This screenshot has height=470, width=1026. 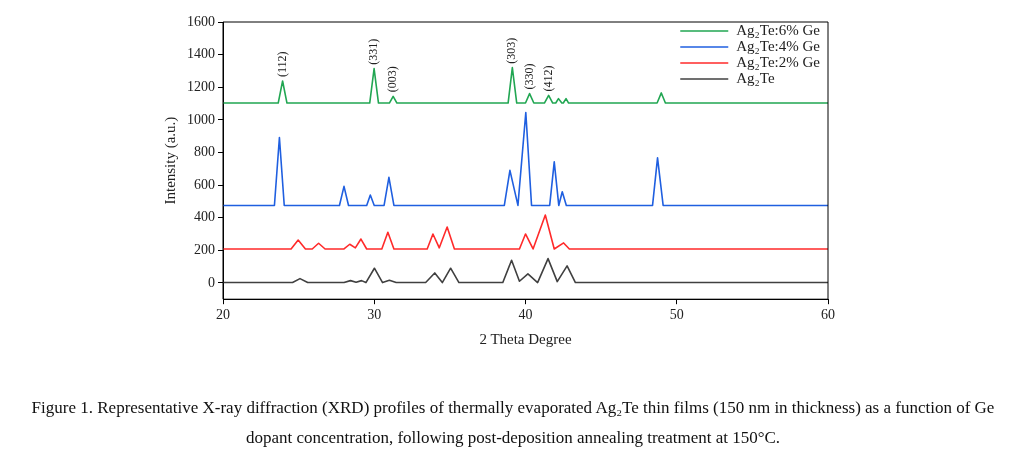 I want to click on legend-label: Ag₂Te:6% Ge, so click(x=778, y=29).